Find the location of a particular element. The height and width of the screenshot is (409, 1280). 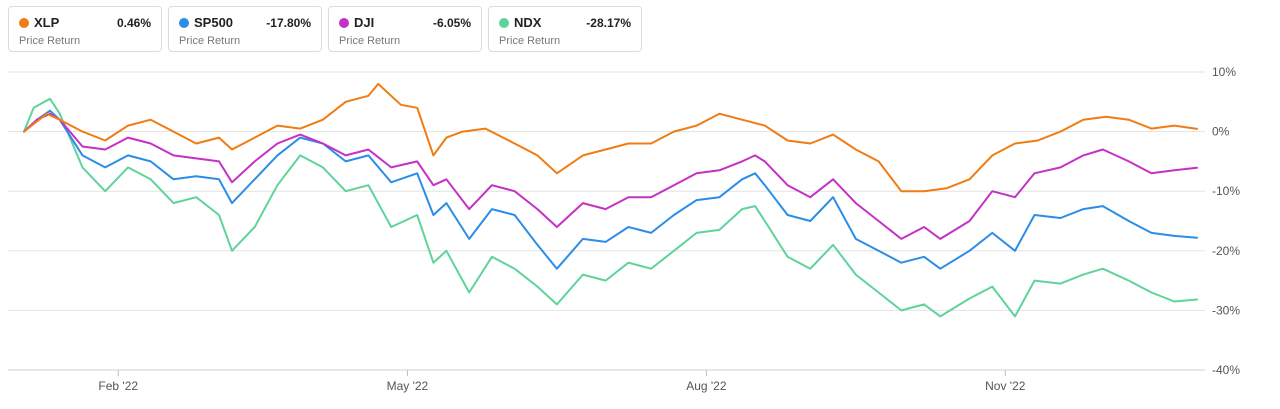

y-axis: 10% 0% -10% -20% -30% -40% is located at coordinates (1226, 221).